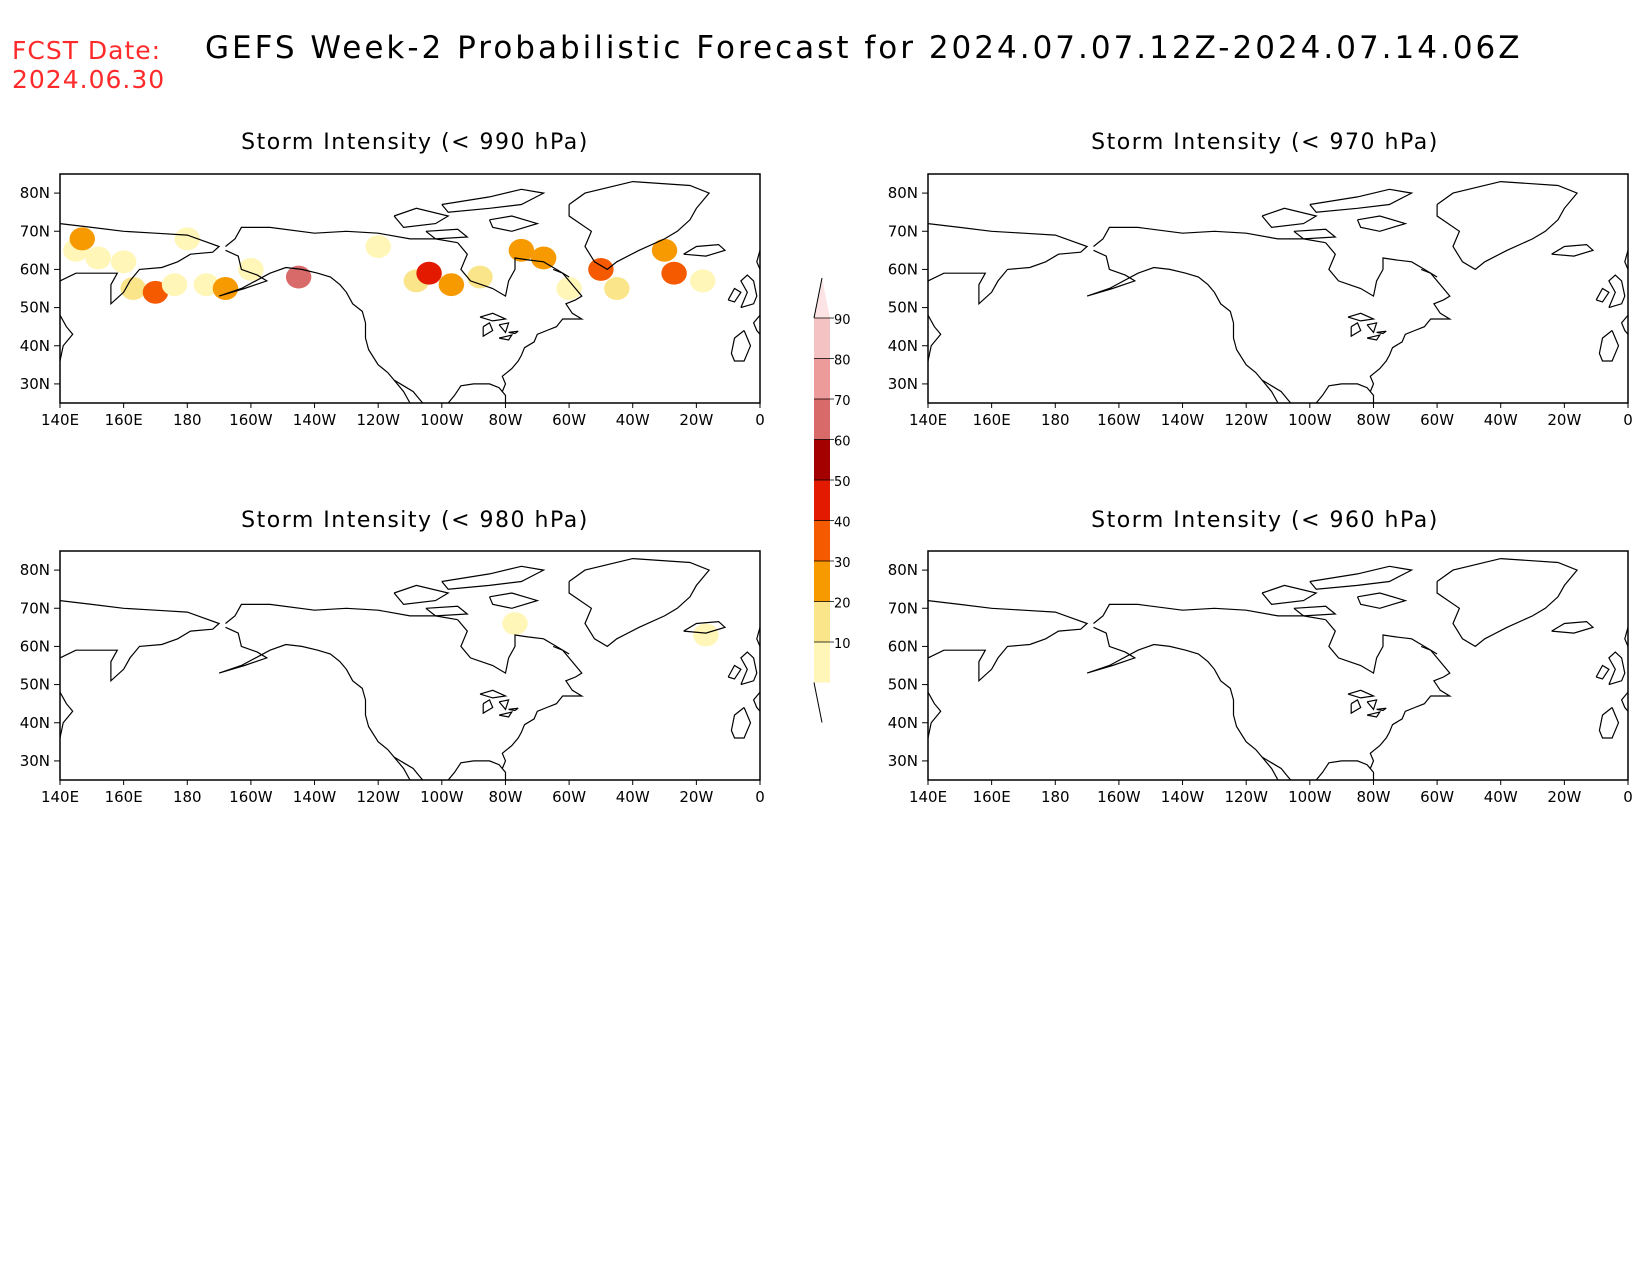 This screenshot has height=1275, width=1650. I want to click on lon-tick-label: 80W, so click(505, 797).